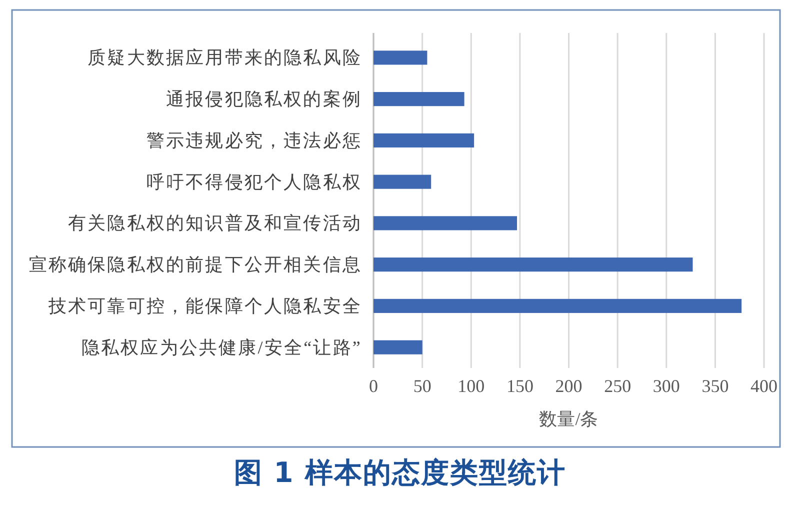 The image size is (800, 511). Describe the element at coordinates (618, 386) in the screenshot. I see `x-tick-label: 250` at that location.